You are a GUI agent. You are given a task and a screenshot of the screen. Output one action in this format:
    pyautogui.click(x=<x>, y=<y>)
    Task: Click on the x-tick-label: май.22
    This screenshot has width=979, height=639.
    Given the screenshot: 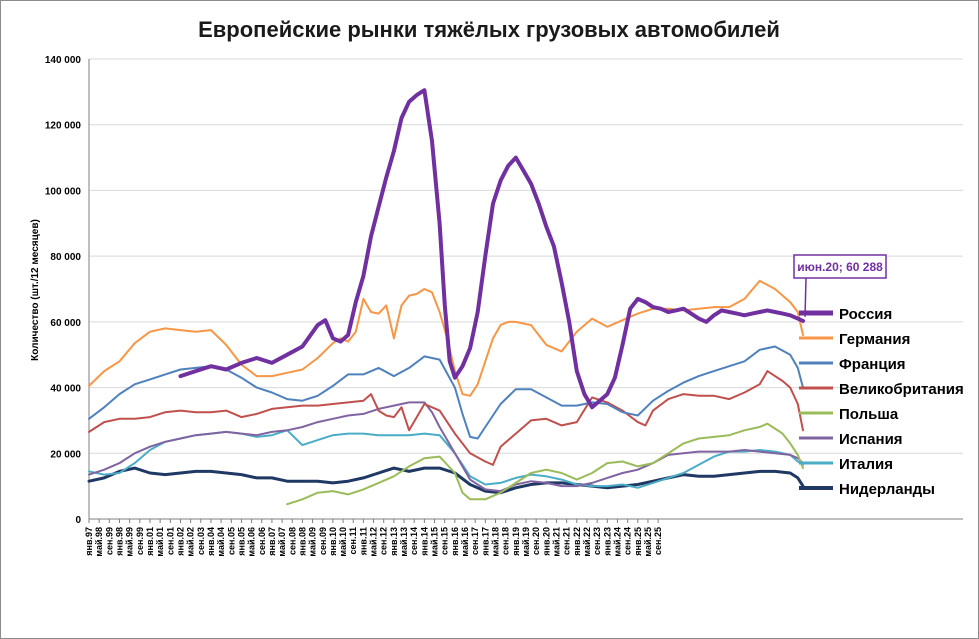 What is the action you would take?
    pyautogui.click(x=587, y=542)
    